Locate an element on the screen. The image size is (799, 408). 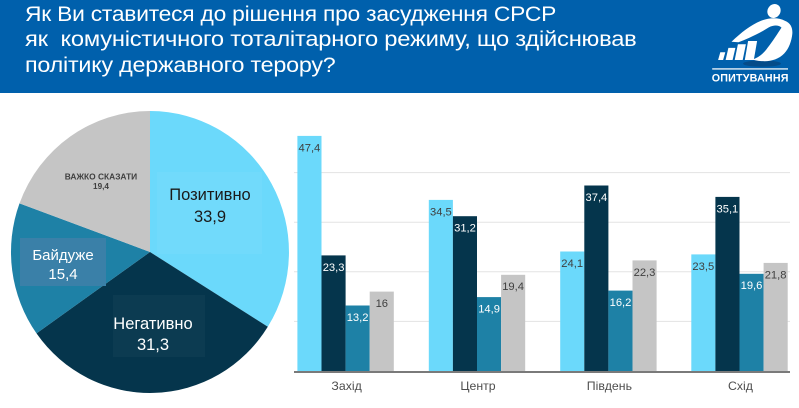
svg-text: 35,1 is located at coordinates (728, 209).